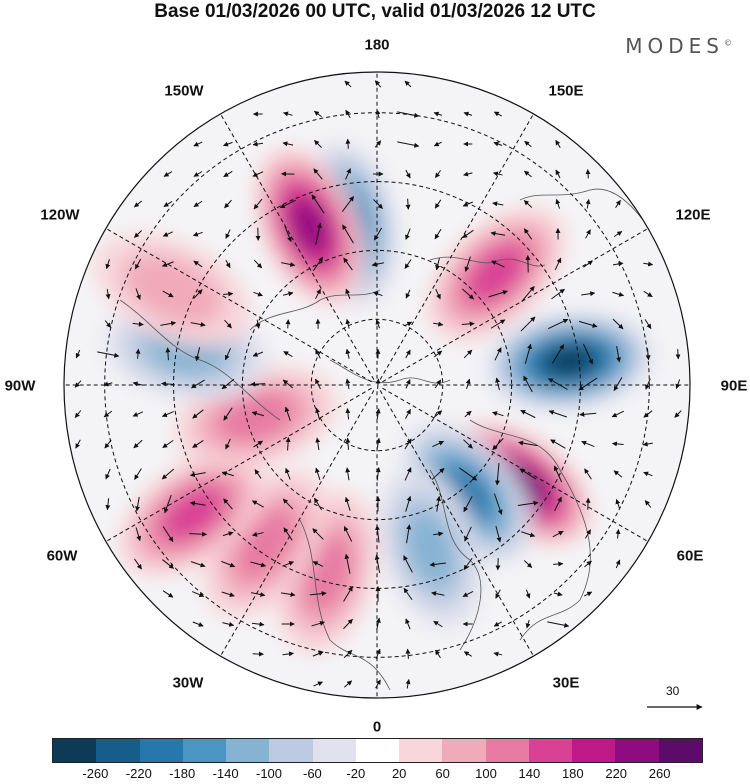 The image size is (750, 784). Describe the element at coordinates (20, 386) in the screenshot. I see `lon-label-90w: 90W` at that location.